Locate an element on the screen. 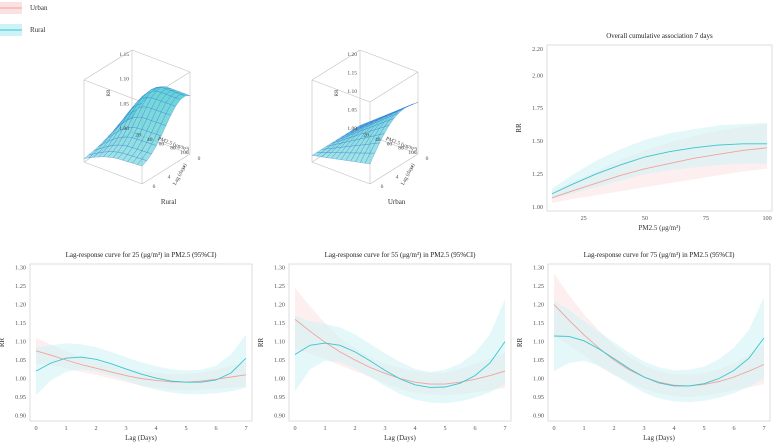  overall-title: Overall cumulative association 7 days is located at coordinates (659, 36).